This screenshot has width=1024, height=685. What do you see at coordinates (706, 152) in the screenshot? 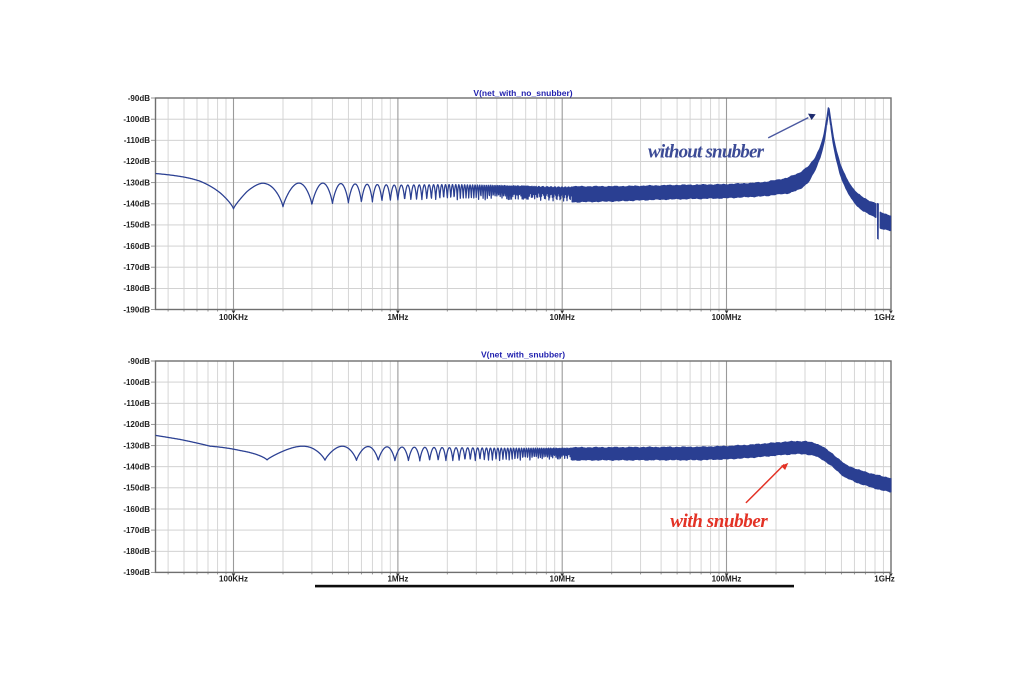
I see `svg-text: without snubber` at bounding box center [706, 152].